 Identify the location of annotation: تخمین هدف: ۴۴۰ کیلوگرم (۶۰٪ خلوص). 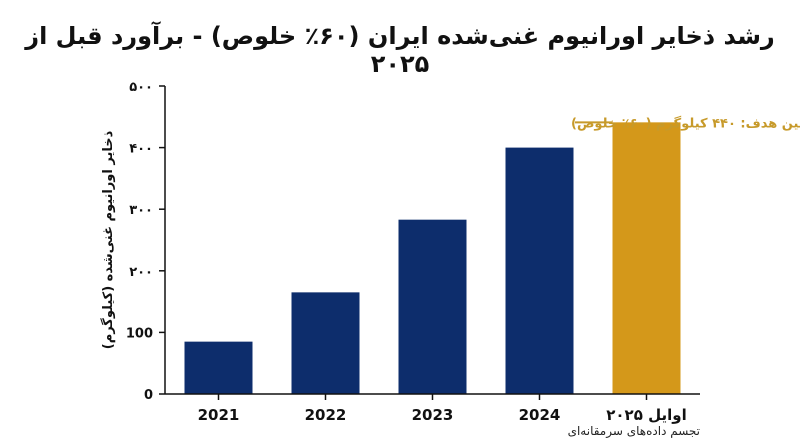
(685, 123).